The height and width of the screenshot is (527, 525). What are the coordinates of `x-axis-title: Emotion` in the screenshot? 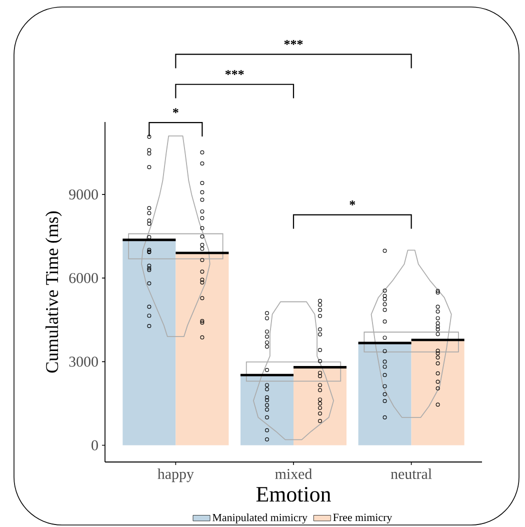 It's located at (293, 494).